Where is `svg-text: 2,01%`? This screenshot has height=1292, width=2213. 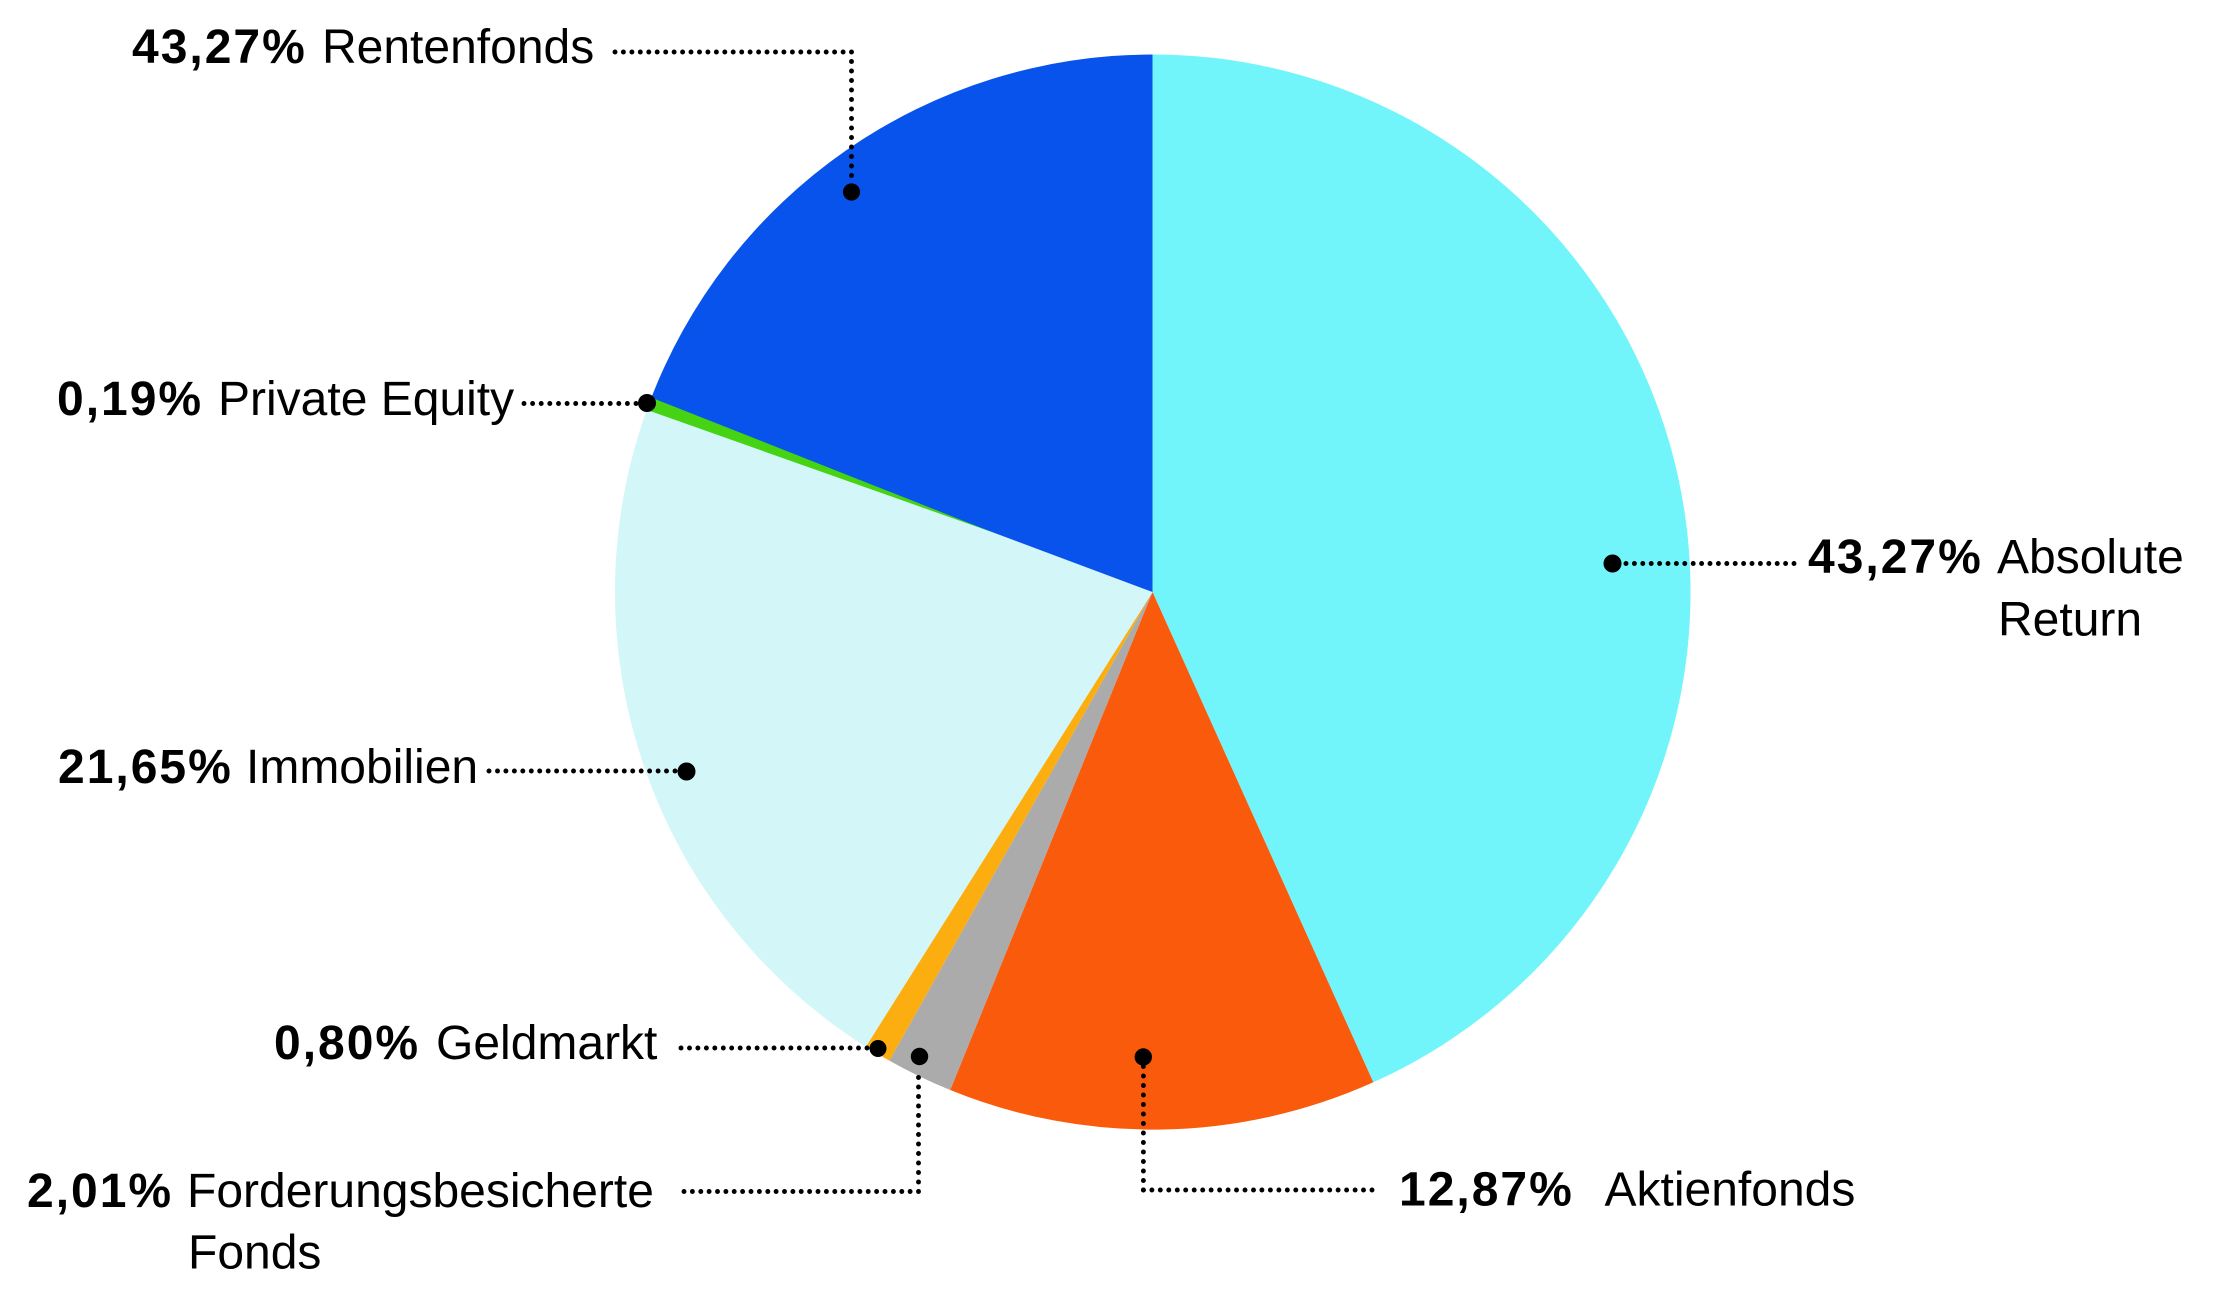
svg-text: 2,01% is located at coordinates (100, 1191).